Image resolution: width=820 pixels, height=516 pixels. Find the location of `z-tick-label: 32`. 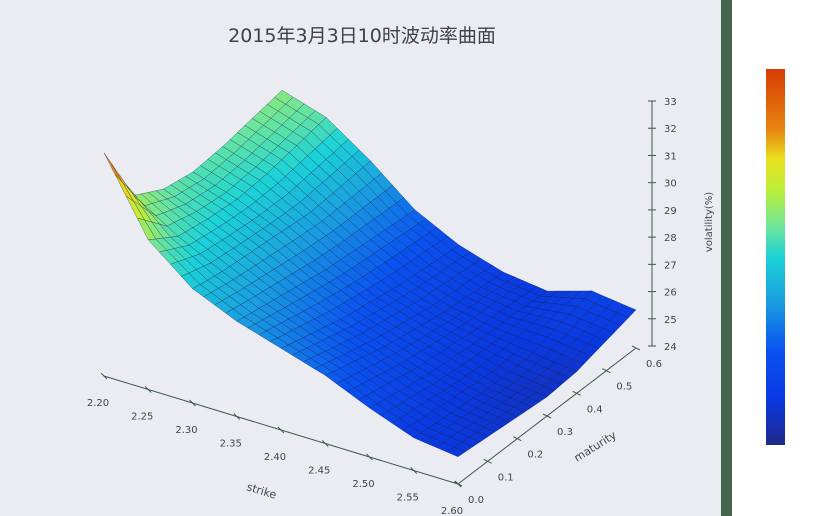

z-tick-label: 32 is located at coordinates (670, 129).